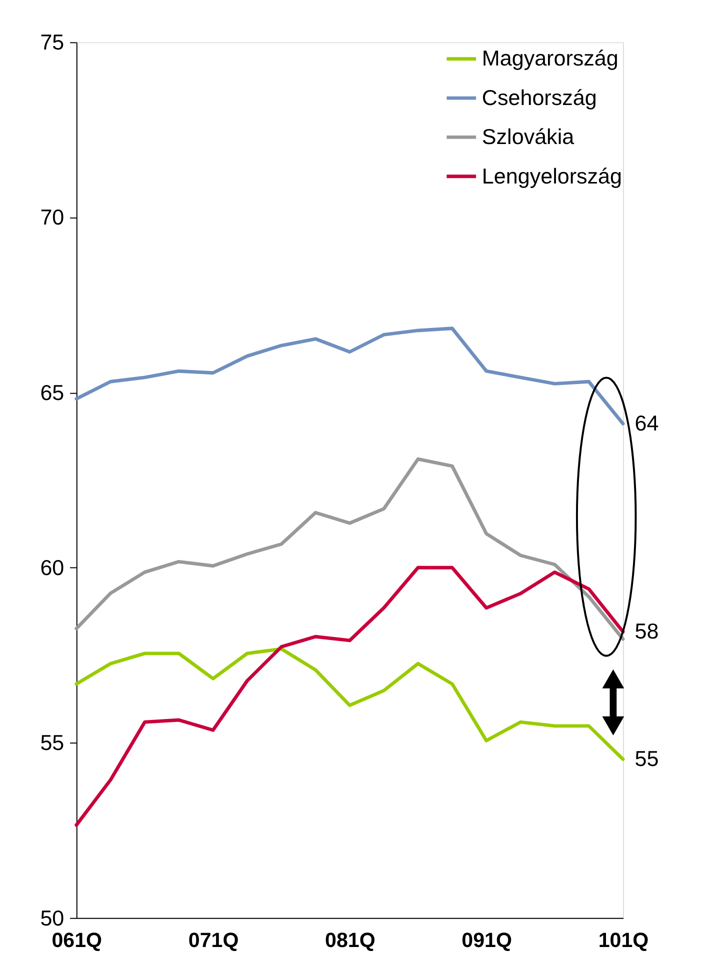  What do you see at coordinates (550, 58) in the screenshot?
I see `legend-label: Magyarország` at bounding box center [550, 58].